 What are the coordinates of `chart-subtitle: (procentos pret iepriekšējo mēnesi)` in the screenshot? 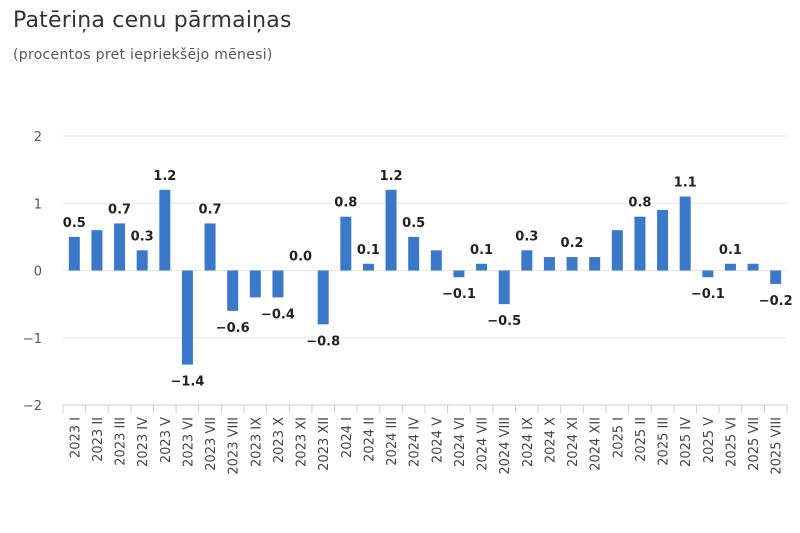 It's located at (143, 55).